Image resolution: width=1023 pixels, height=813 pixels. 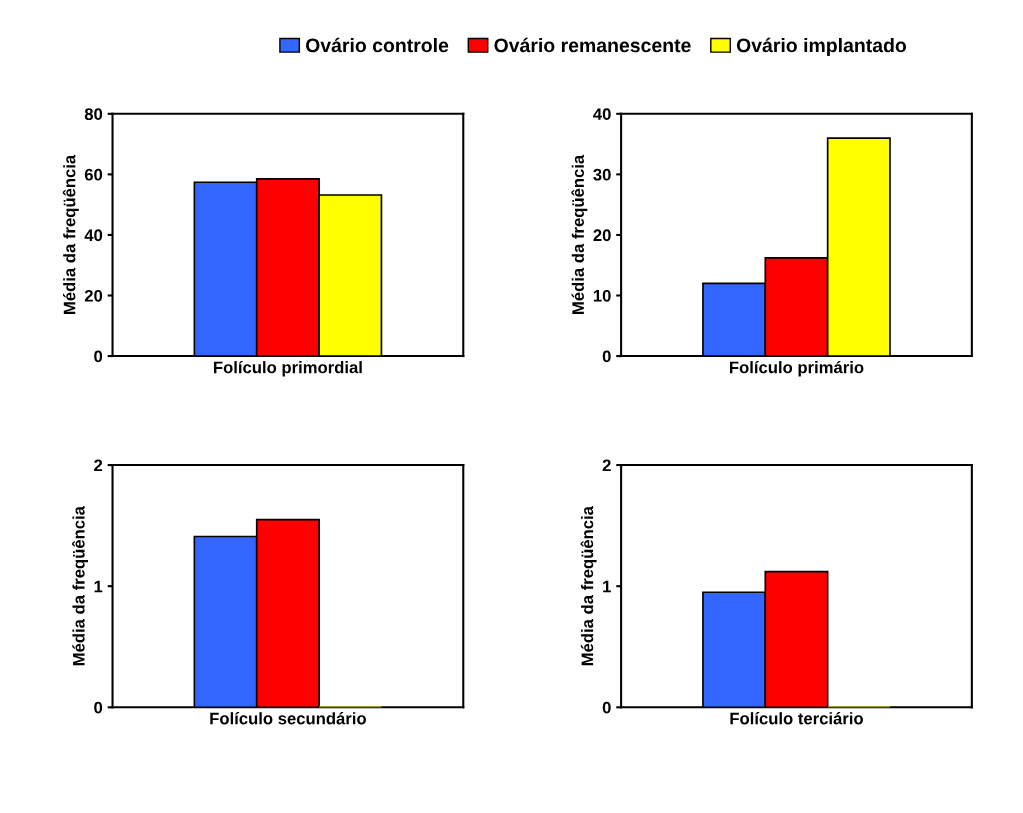 What do you see at coordinates (592, 45) in the screenshot?
I see `legend-label: Ovário remanescente` at bounding box center [592, 45].